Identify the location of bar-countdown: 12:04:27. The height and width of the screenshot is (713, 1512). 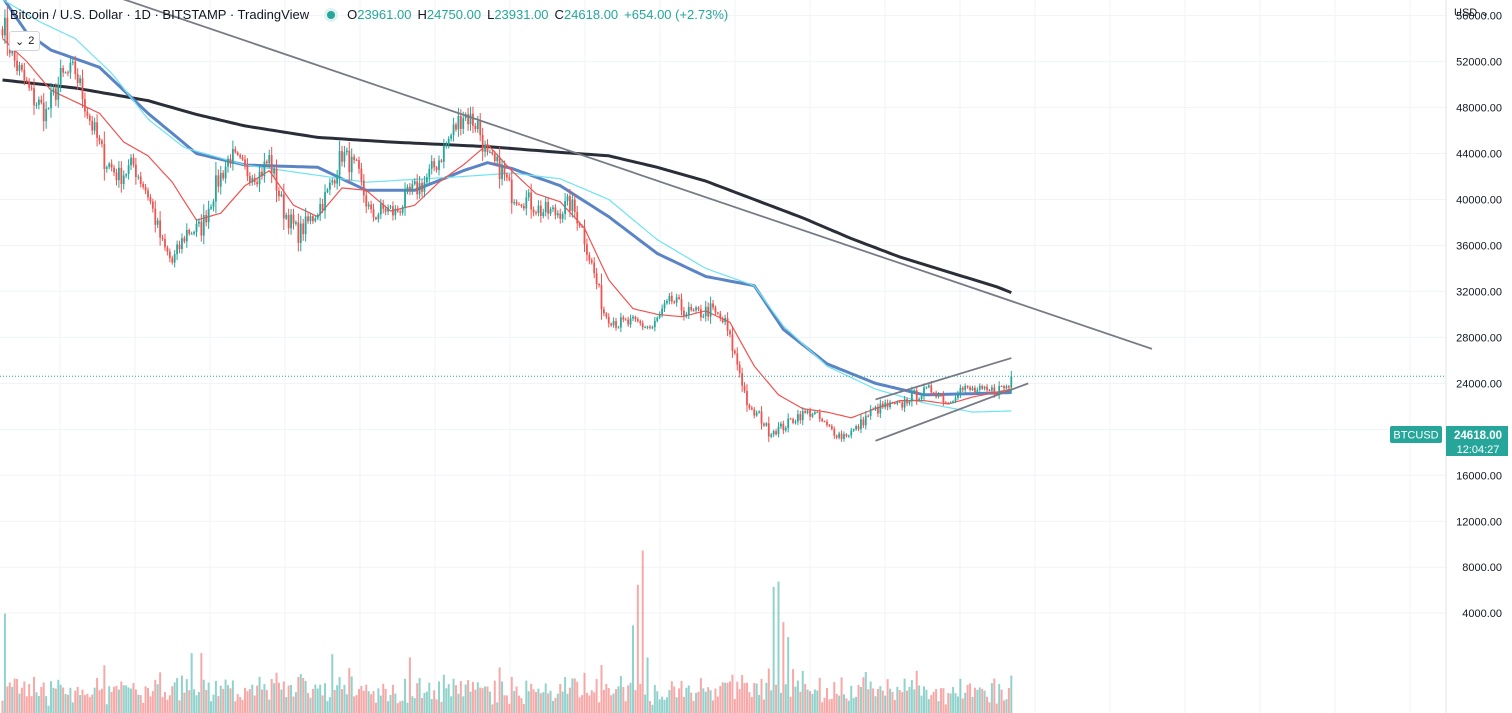
(1478, 450).